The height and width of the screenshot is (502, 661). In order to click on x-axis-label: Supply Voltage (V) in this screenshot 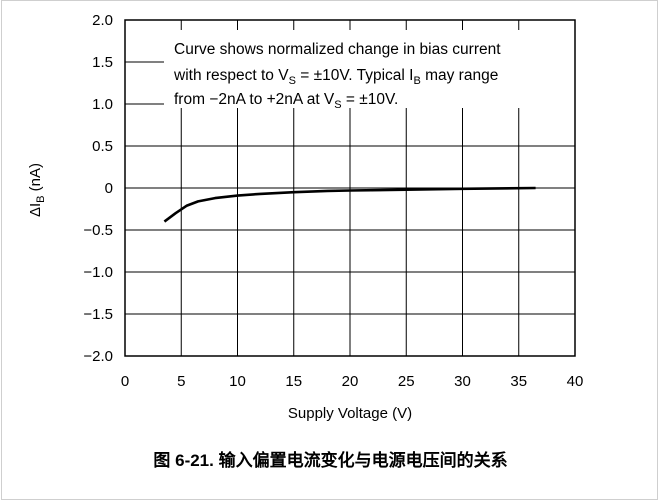, I will do `click(350, 413)`.